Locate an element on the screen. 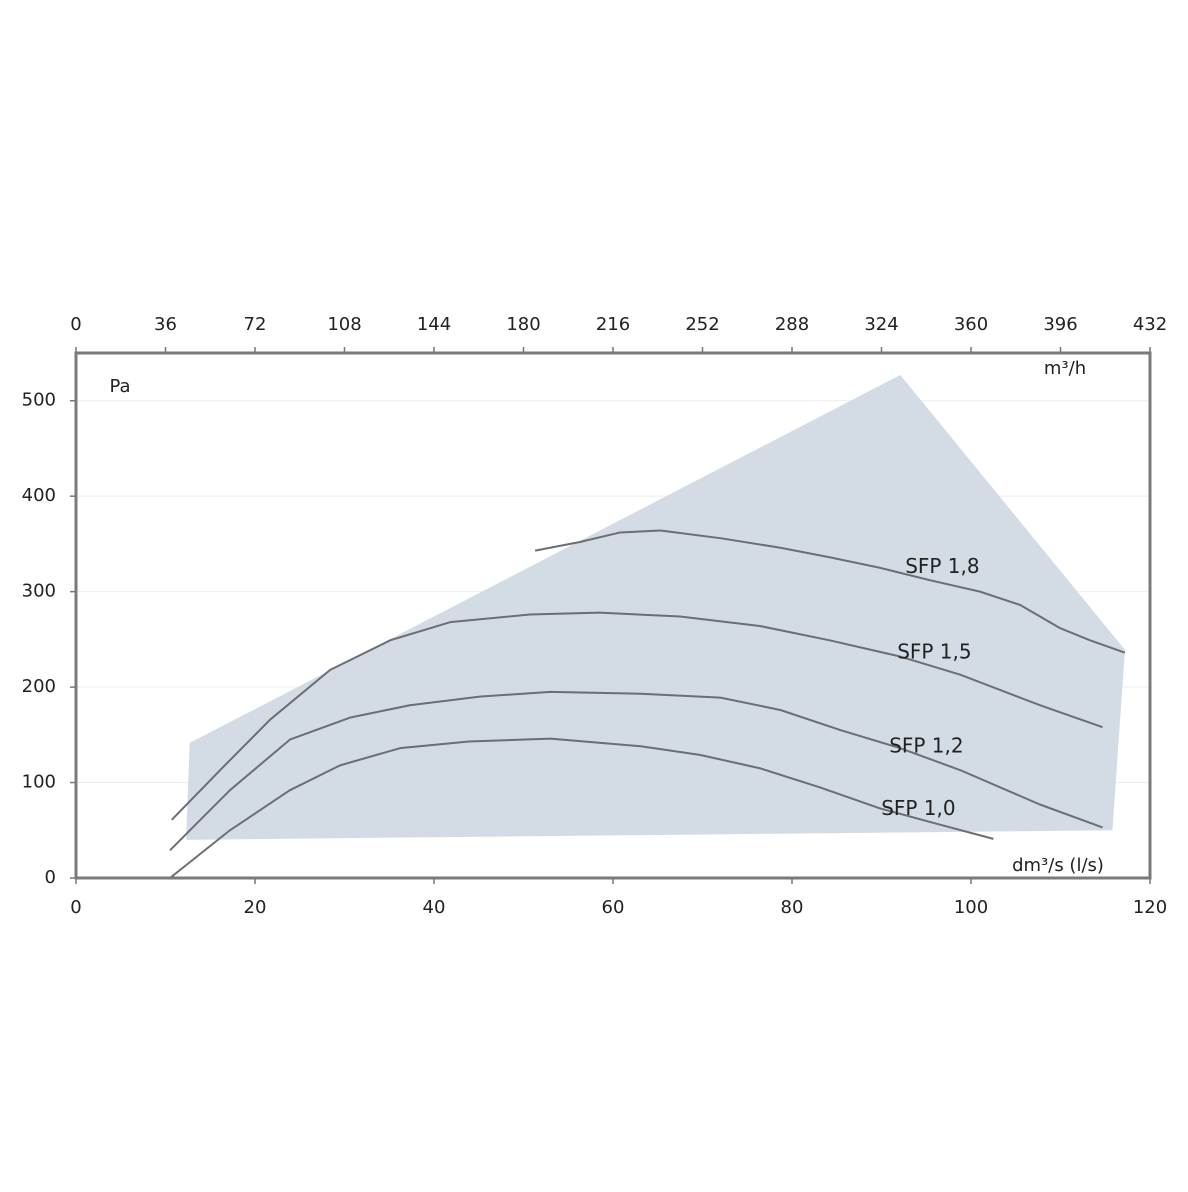  x2-tick-label: 36 is located at coordinates (165, 324).